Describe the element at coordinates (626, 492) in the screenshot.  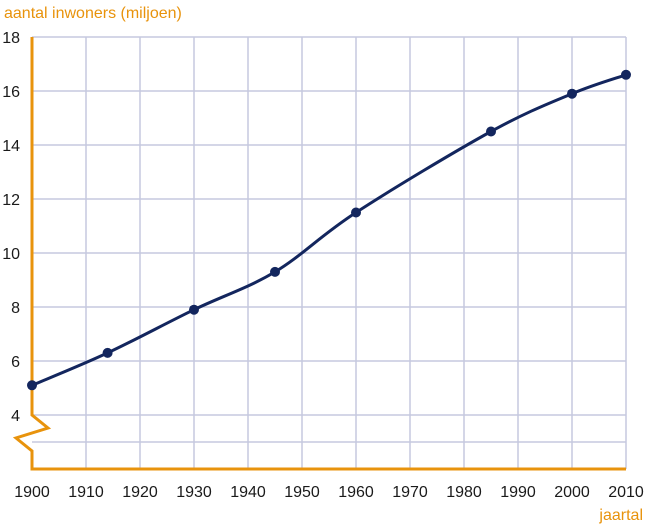
I see `x-tick-label: 2010` at that location.